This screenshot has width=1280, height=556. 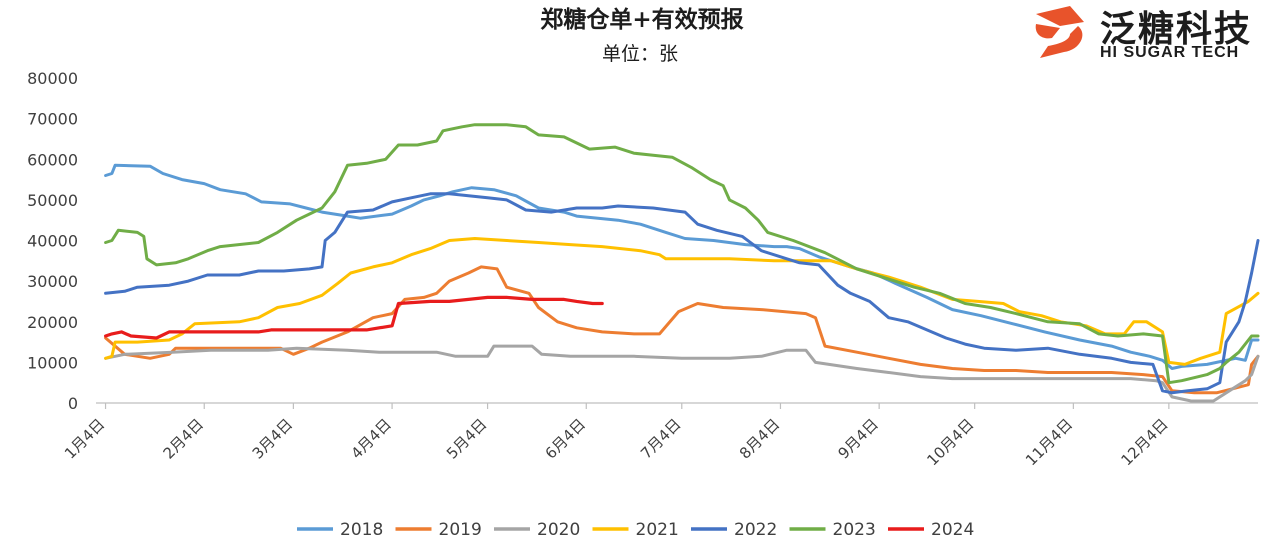 I want to click on y-tick-label: 0, so click(x=73, y=403).